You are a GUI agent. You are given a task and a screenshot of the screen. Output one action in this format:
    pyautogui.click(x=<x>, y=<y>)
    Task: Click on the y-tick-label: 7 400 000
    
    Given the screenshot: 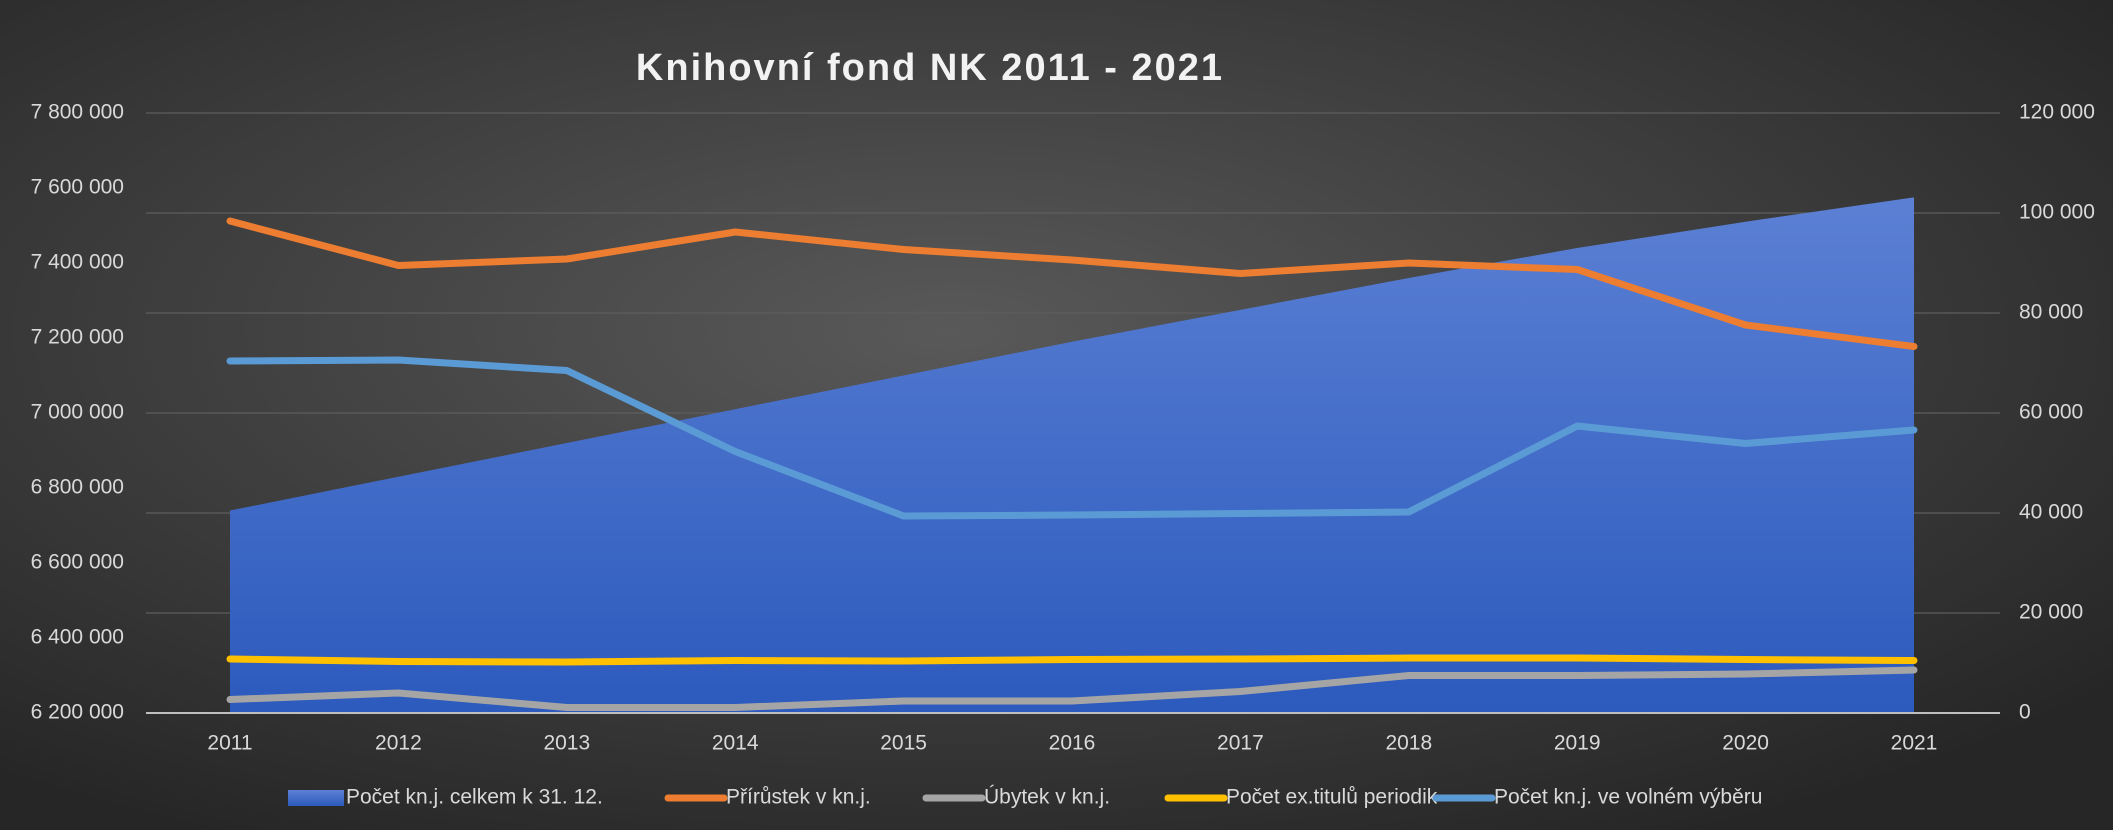 What is the action you would take?
    pyautogui.click(x=77, y=262)
    